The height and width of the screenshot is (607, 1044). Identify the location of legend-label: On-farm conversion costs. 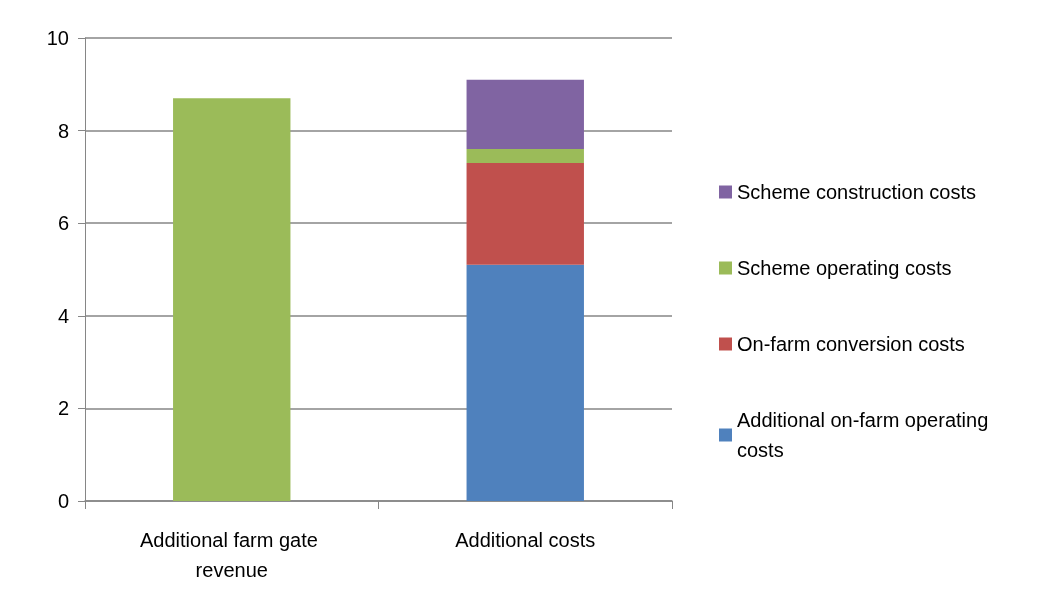
(851, 344).